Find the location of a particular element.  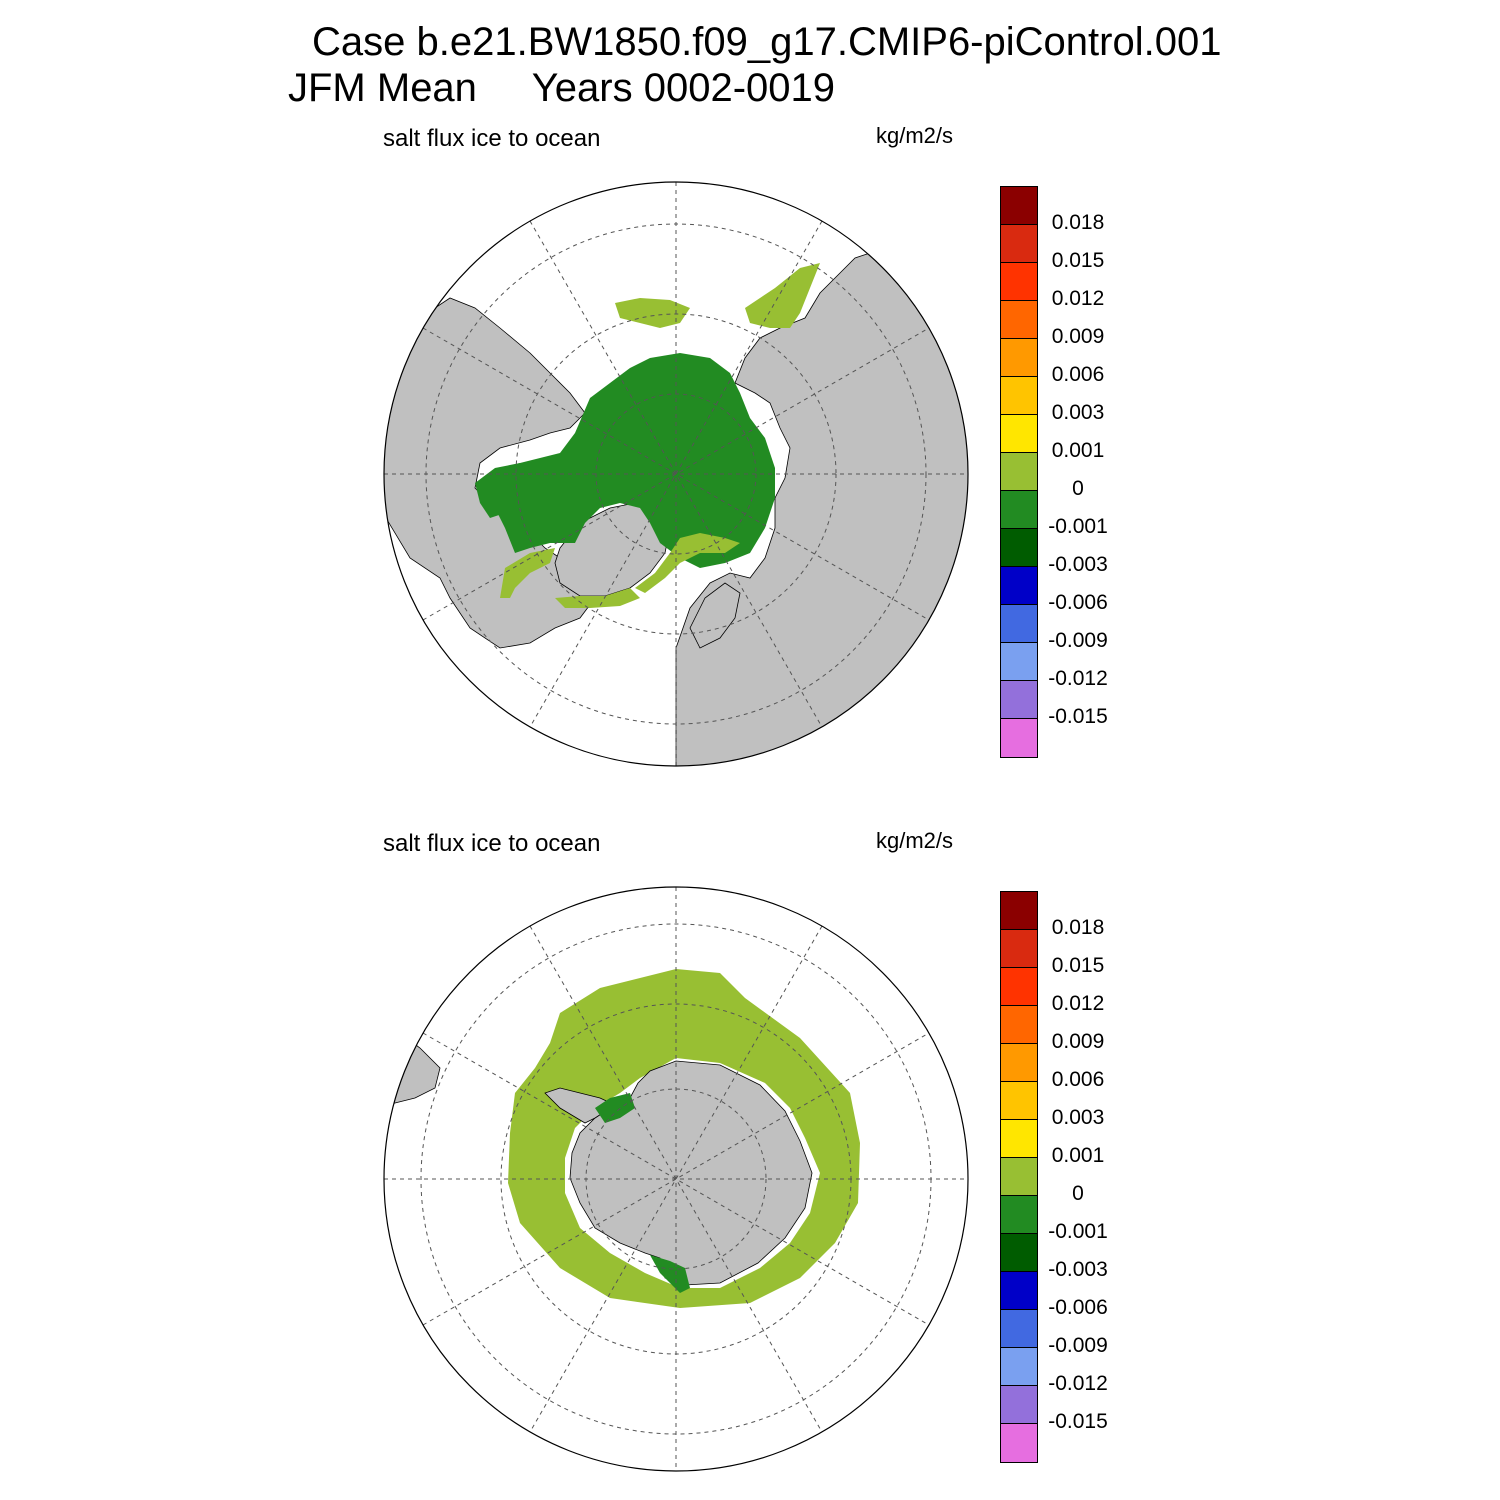

flux-bering is located at coordinates (652, 313).